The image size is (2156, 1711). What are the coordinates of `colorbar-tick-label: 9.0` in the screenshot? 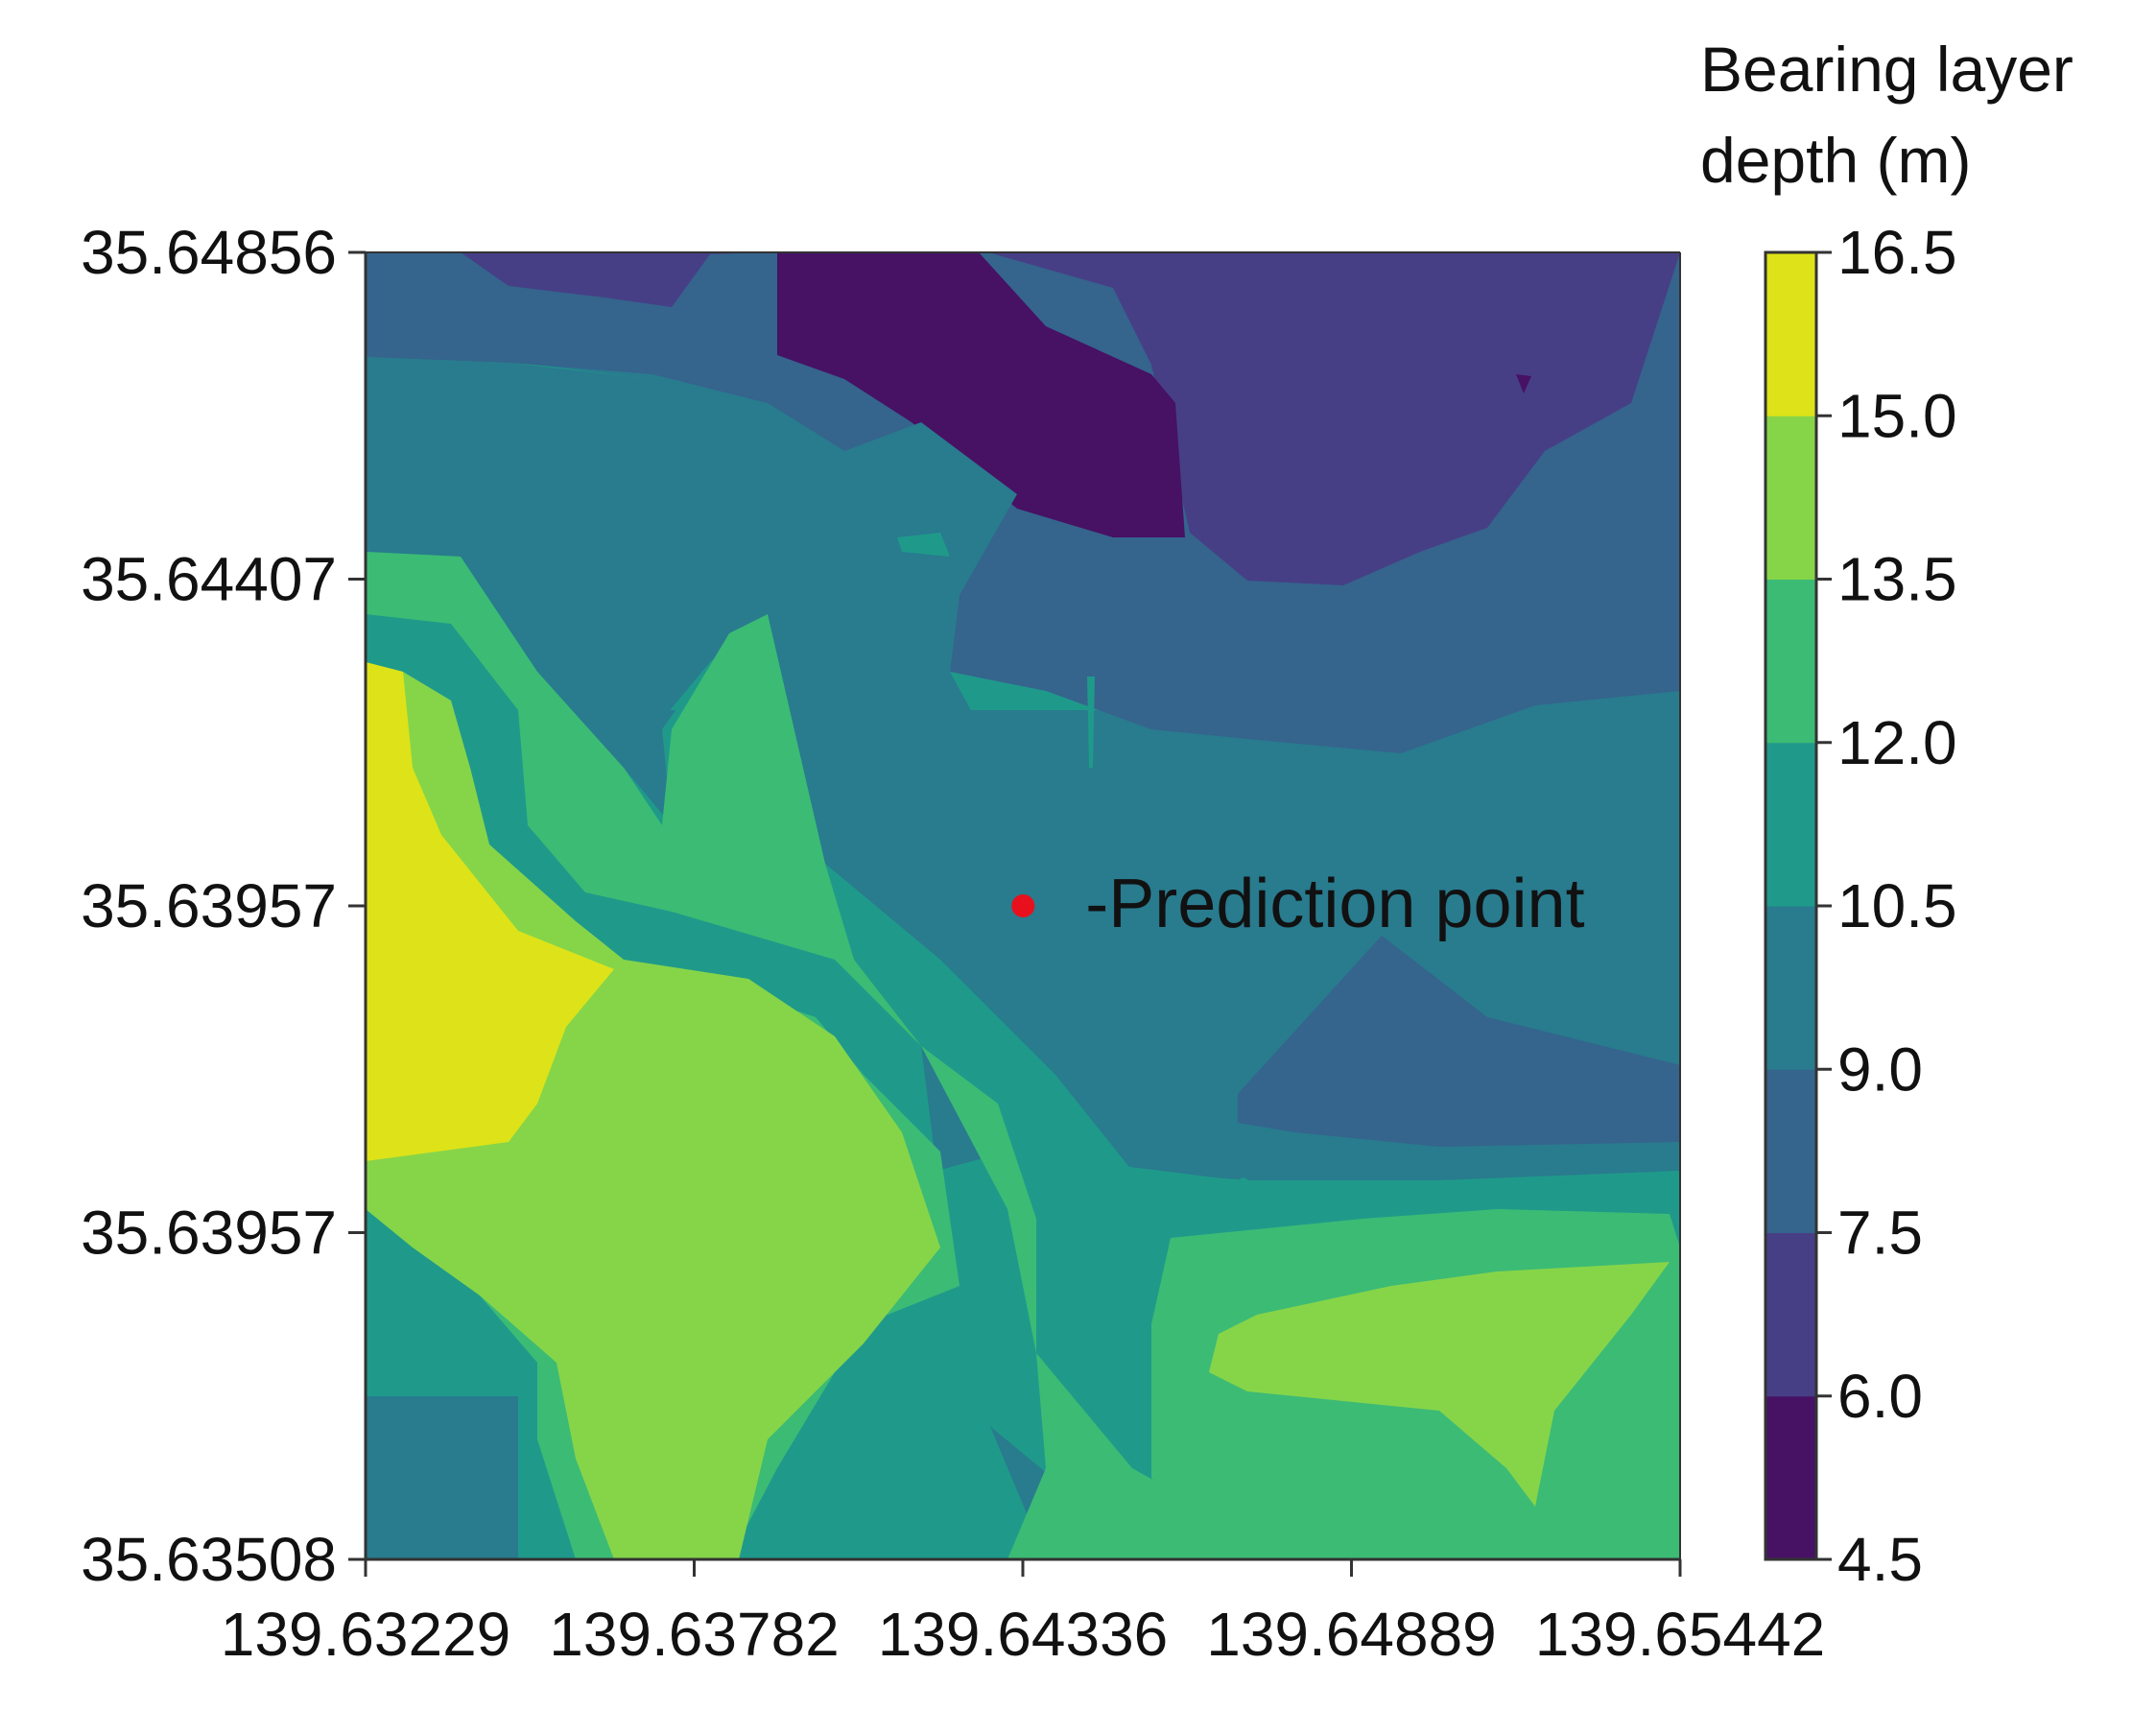 It's located at (1880, 1069).